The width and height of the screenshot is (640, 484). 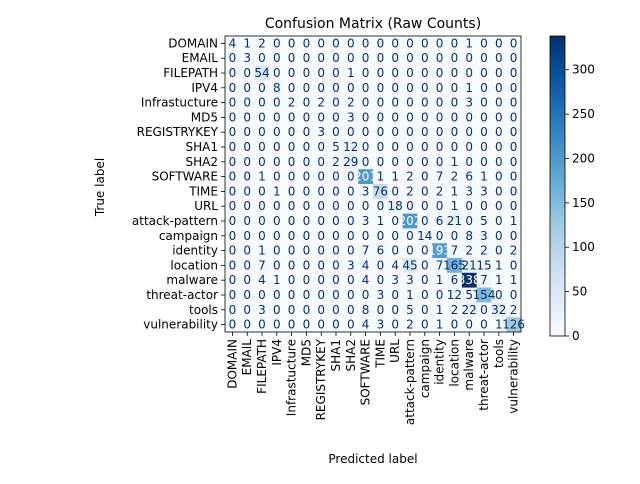 What do you see at coordinates (232, 364) in the screenshot?
I see `x-tick-label: DOMAIN` at bounding box center [232, 364].